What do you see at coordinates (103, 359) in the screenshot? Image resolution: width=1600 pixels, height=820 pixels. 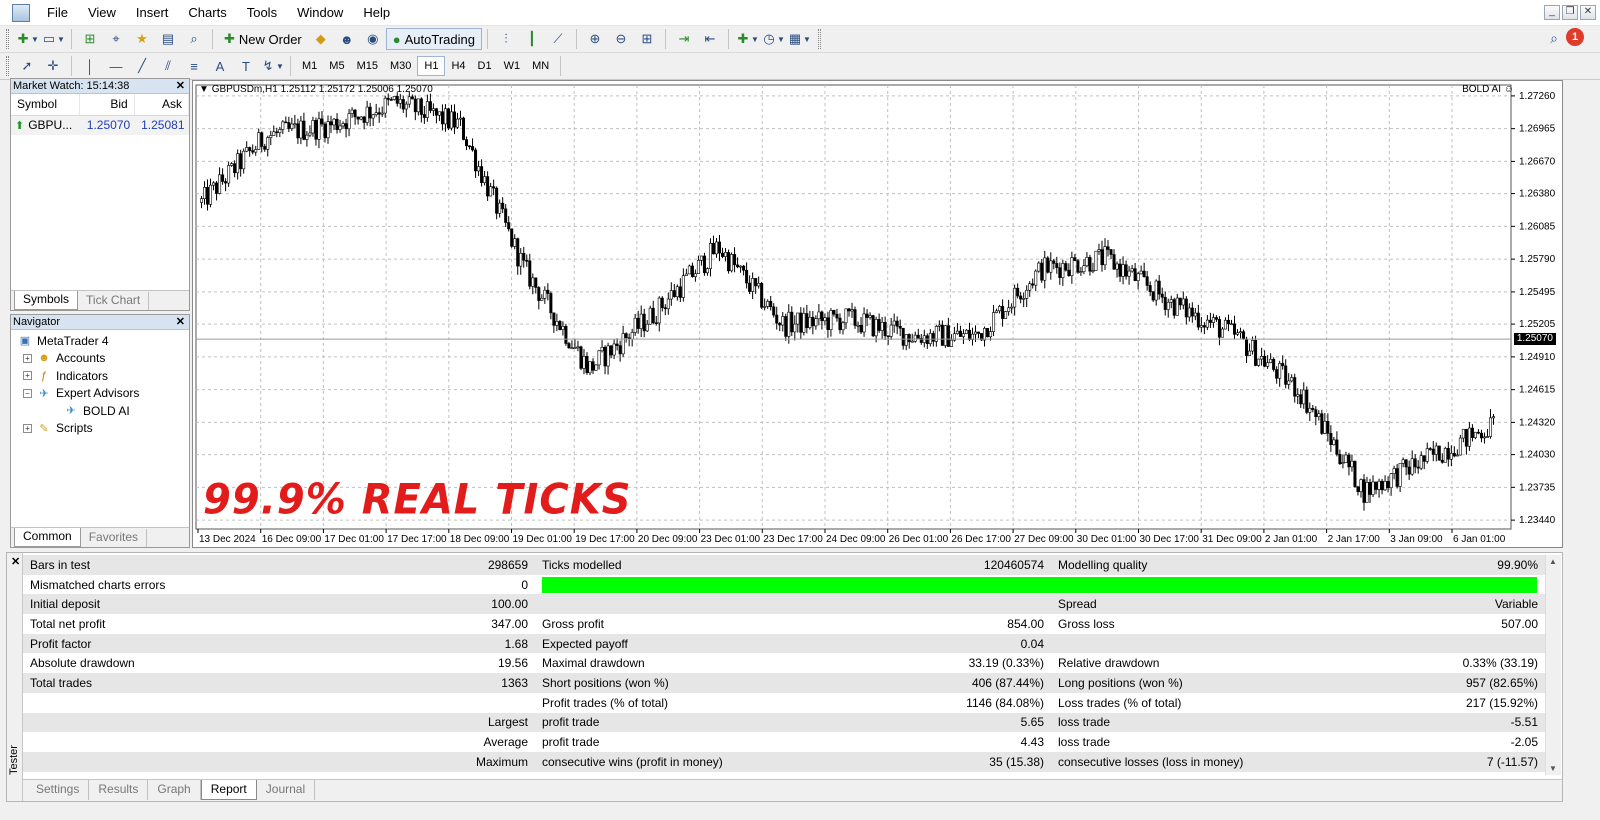 I see `tree-item-accounts: + ☻ Accounts` at bounding box center [103, 359].